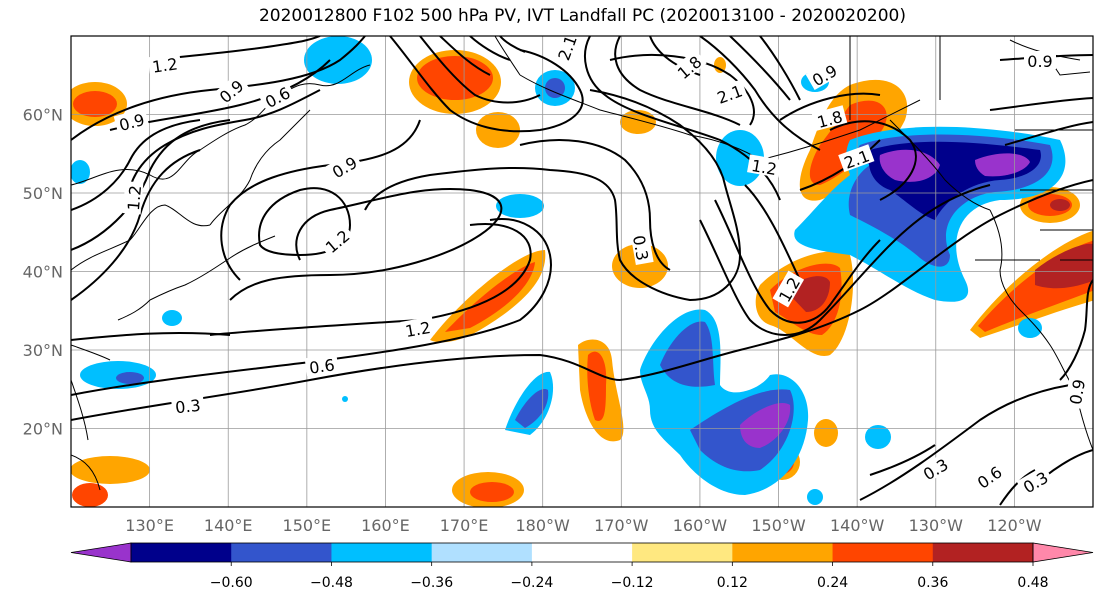 The height and width of the screenshot is (601, 1105). I want to click on colorbar-tick-label: −0.24, so click(531, 583).